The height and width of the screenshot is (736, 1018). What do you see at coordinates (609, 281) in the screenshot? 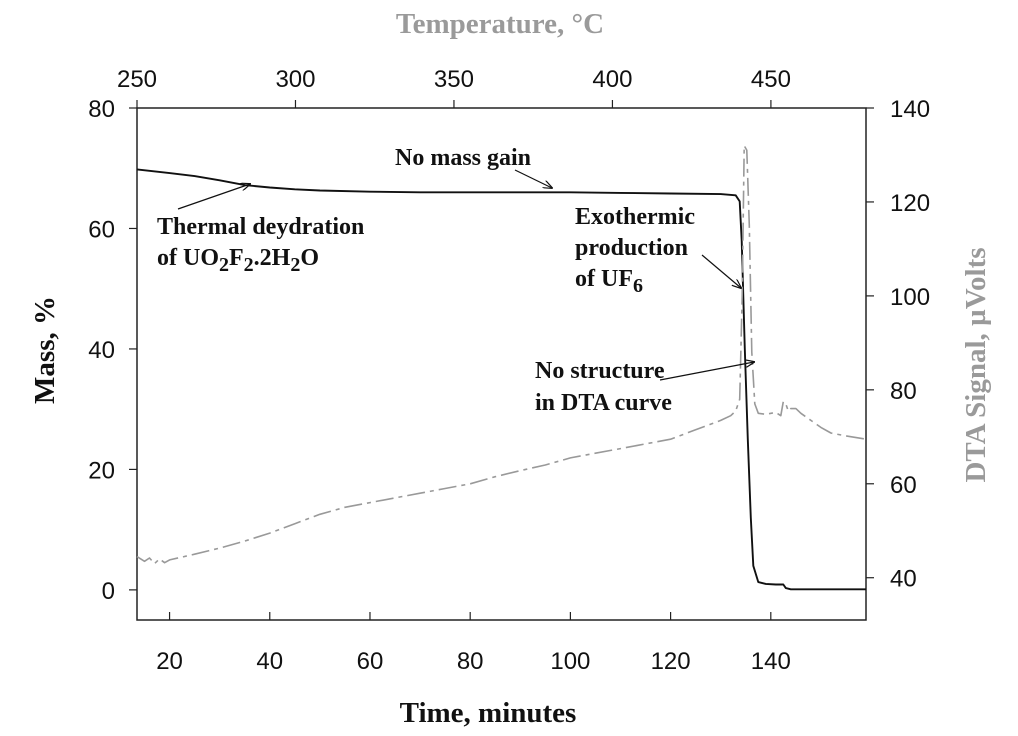
I see `annotation-text-sub: of UF6` at bounding box center [609, 281].